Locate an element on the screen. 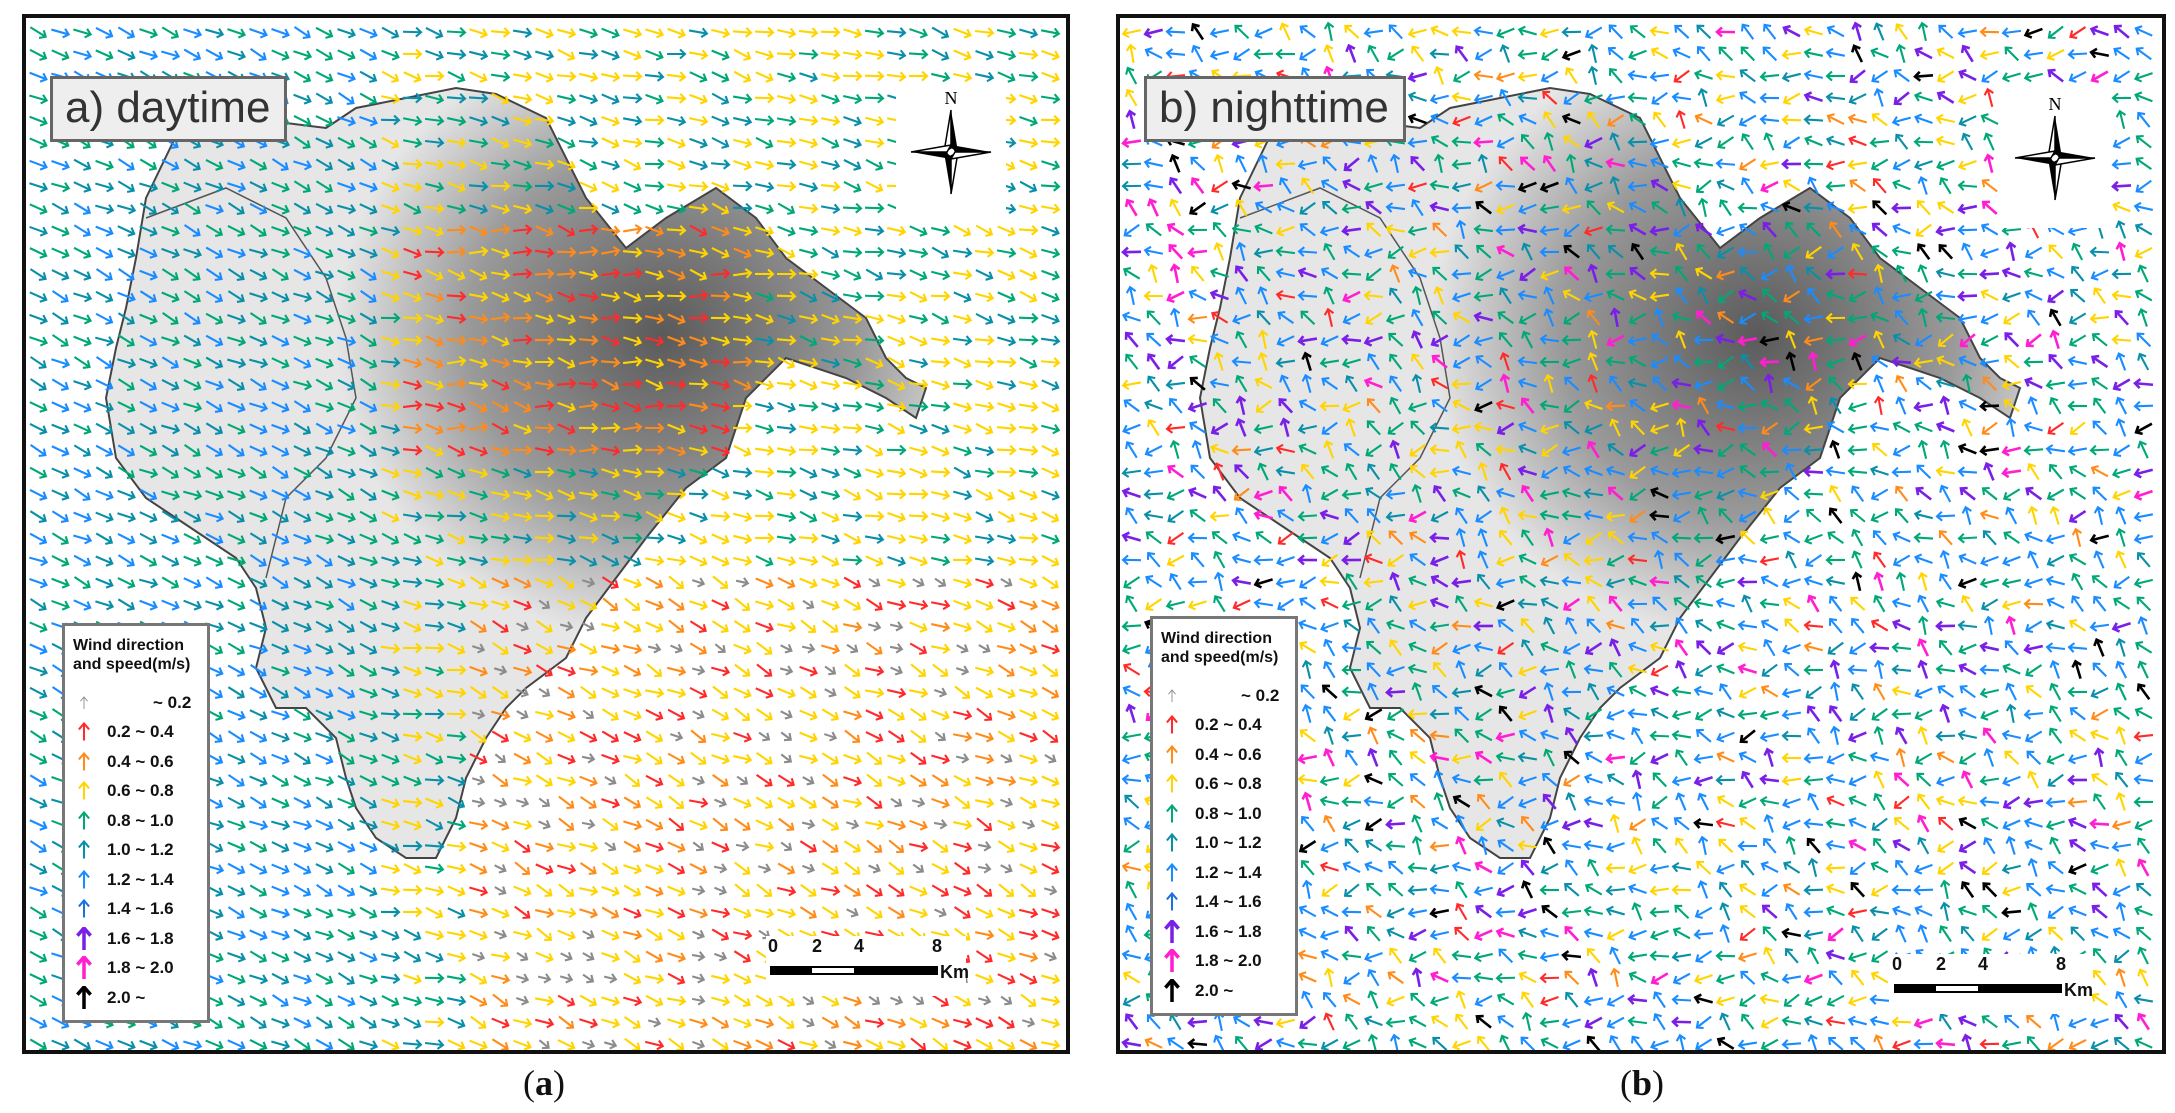 This screenshot has width=2175, height=1113. caption-b: (b) is located at coordinates (1642, 1083).